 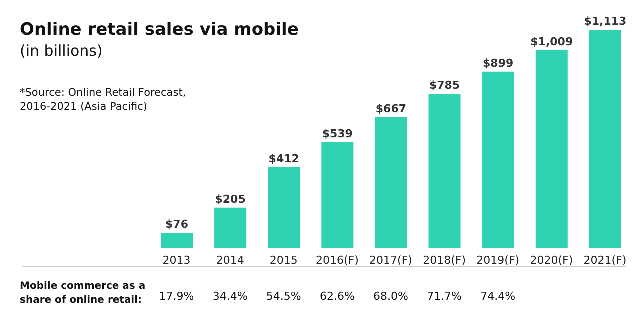 What do you see at coordinates (104, 100) in the screenshot?
I see `annotation: *Source: Online Retail Forecast, 2016-2021 (Asia Pacific)` at bounding box center [104, 100].